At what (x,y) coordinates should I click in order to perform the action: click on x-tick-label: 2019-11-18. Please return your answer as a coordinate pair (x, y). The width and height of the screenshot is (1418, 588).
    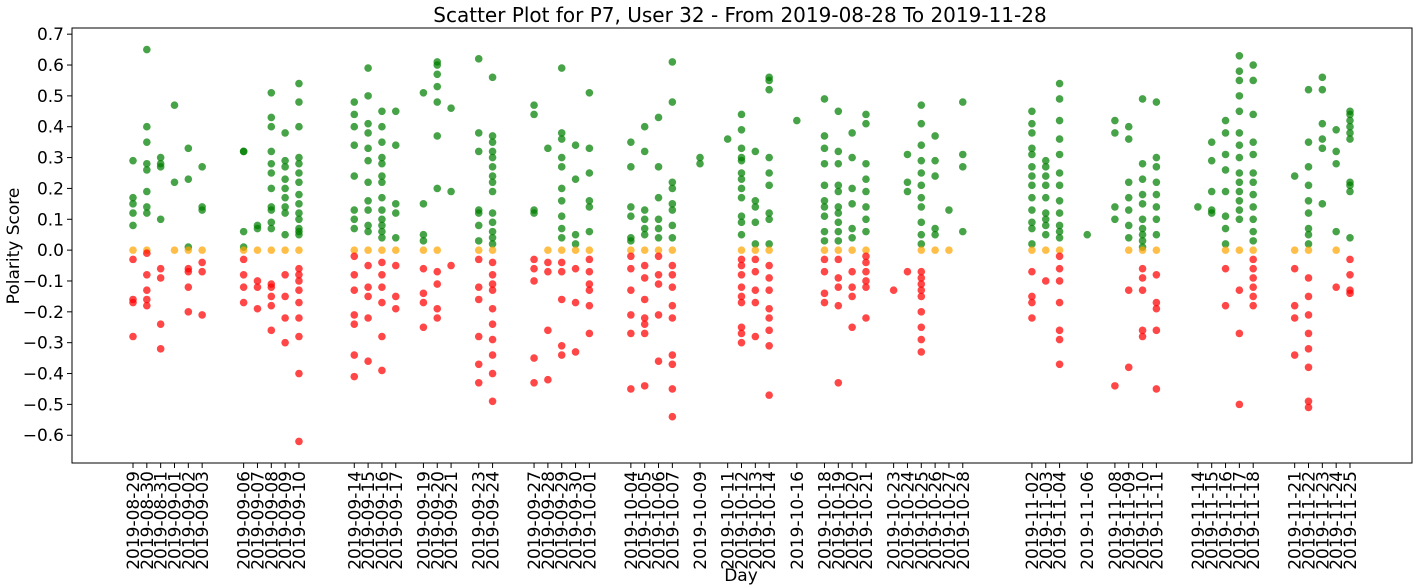
    Looking at the image, I should click on (1254, 520).